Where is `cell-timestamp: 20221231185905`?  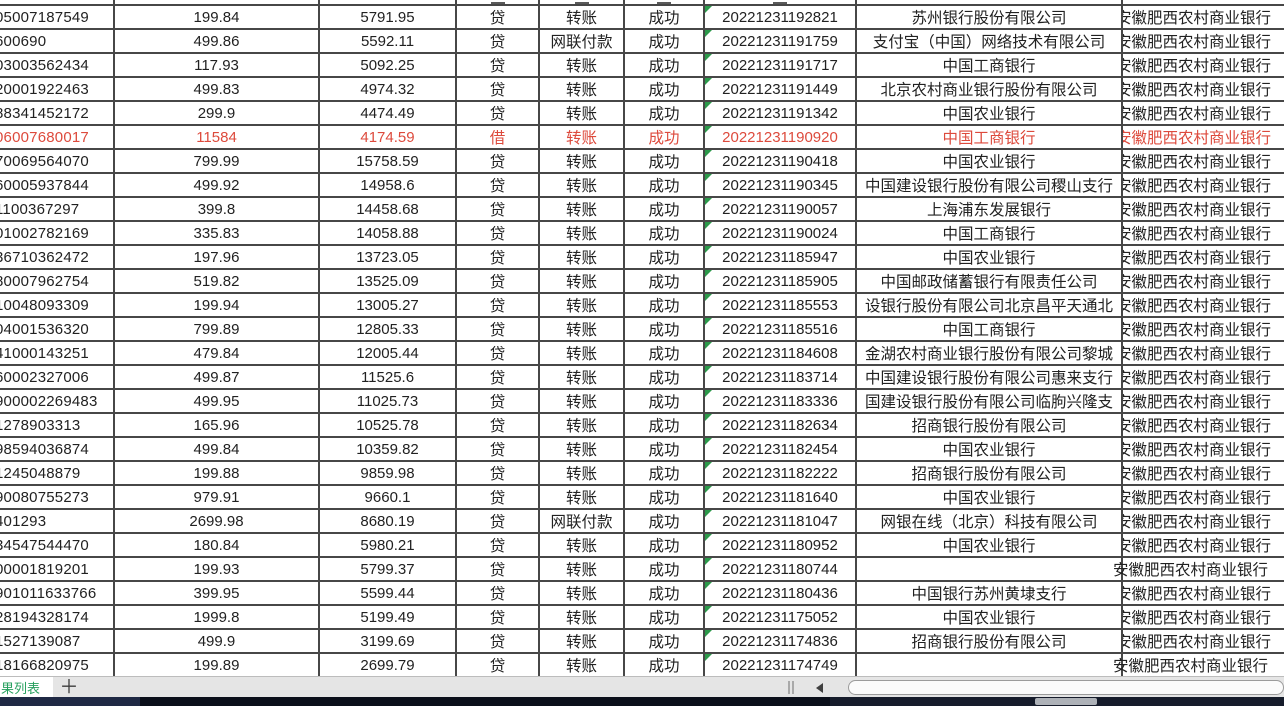 cell-timestamp: 20221231185905 is located at coordinates (781, 281).